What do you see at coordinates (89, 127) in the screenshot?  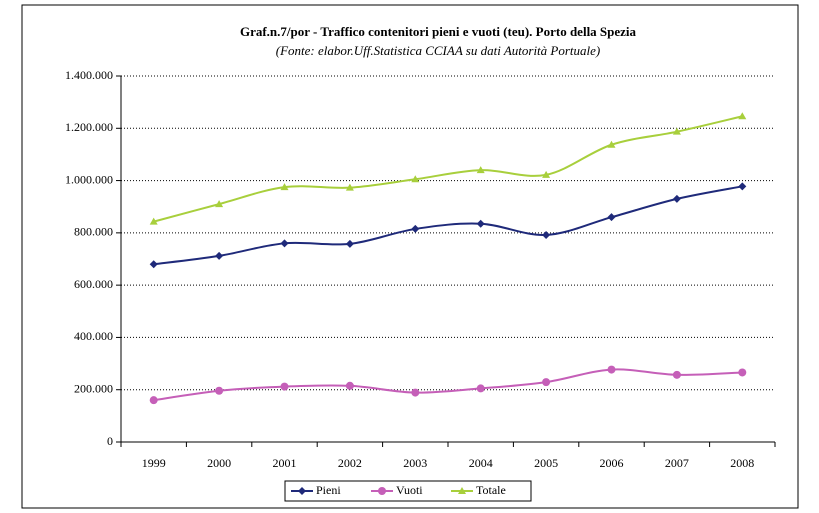 I see `y-tick-label: 1.200.000` at bounding box center [89, 127].